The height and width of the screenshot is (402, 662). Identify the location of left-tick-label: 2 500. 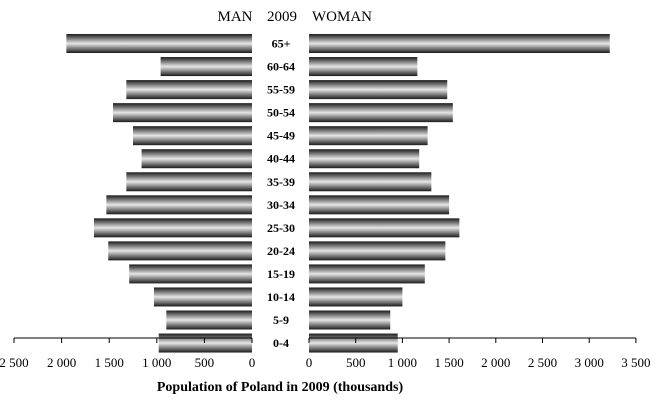
(14, 362).